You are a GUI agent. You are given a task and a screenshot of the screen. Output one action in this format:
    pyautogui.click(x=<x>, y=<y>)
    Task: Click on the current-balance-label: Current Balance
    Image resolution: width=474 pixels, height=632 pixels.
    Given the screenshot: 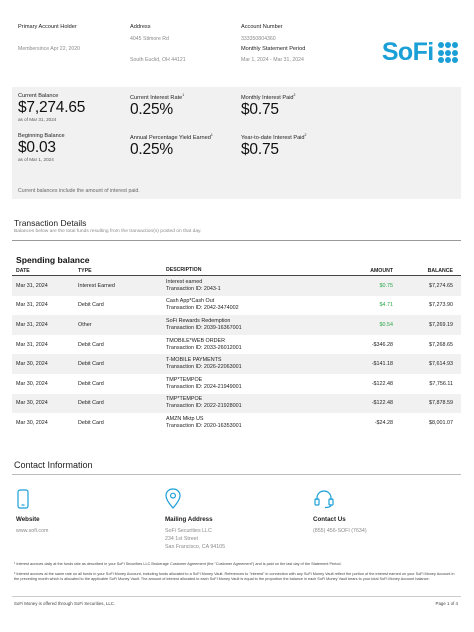 What is the action you would take?
    pyautogui.click(x=38, y=96)
    